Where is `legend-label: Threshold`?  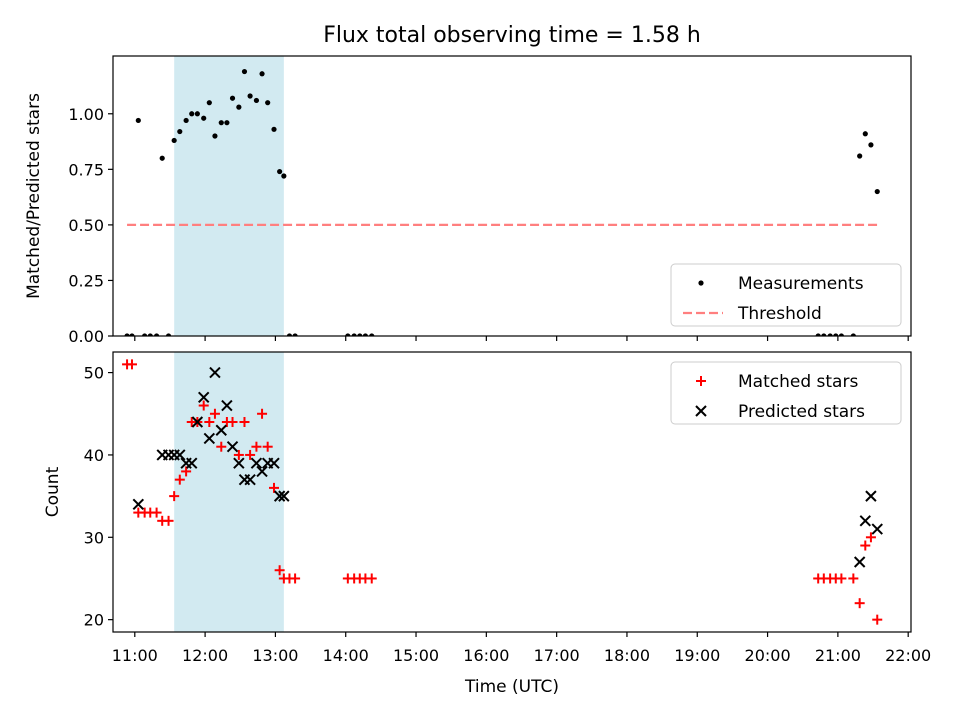 legend-label: Threshold is located at coordinates (779, 314).